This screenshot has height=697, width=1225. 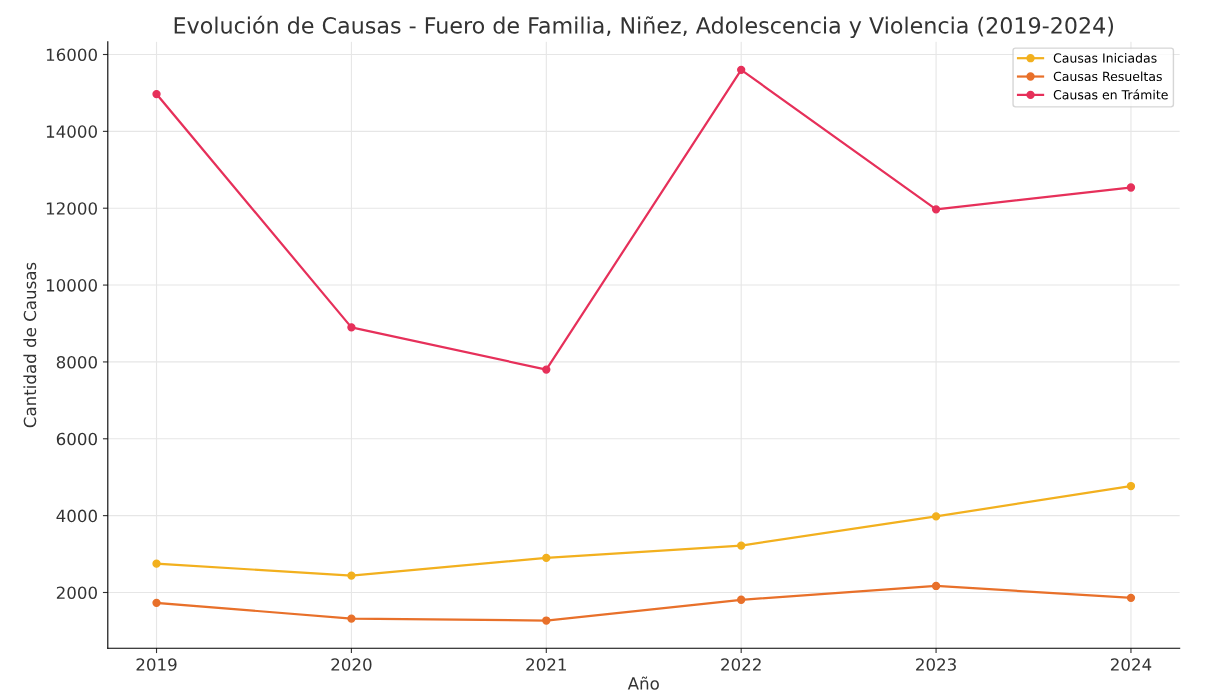 I want to click on y-tick-label: 14000, so click(x=71, y=131).